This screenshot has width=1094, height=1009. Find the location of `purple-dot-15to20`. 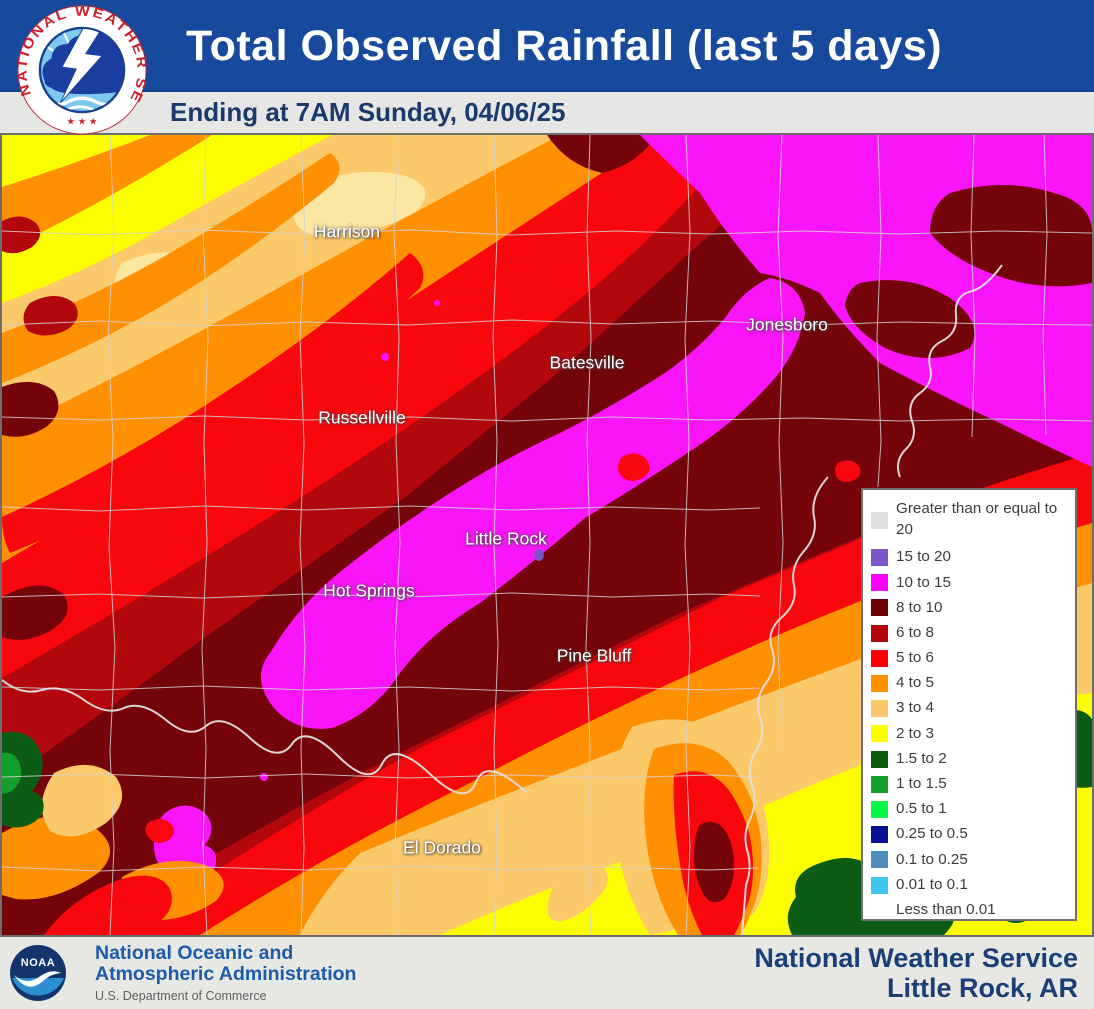

purple-dot-15to20 is located at coordinates (539, 555).